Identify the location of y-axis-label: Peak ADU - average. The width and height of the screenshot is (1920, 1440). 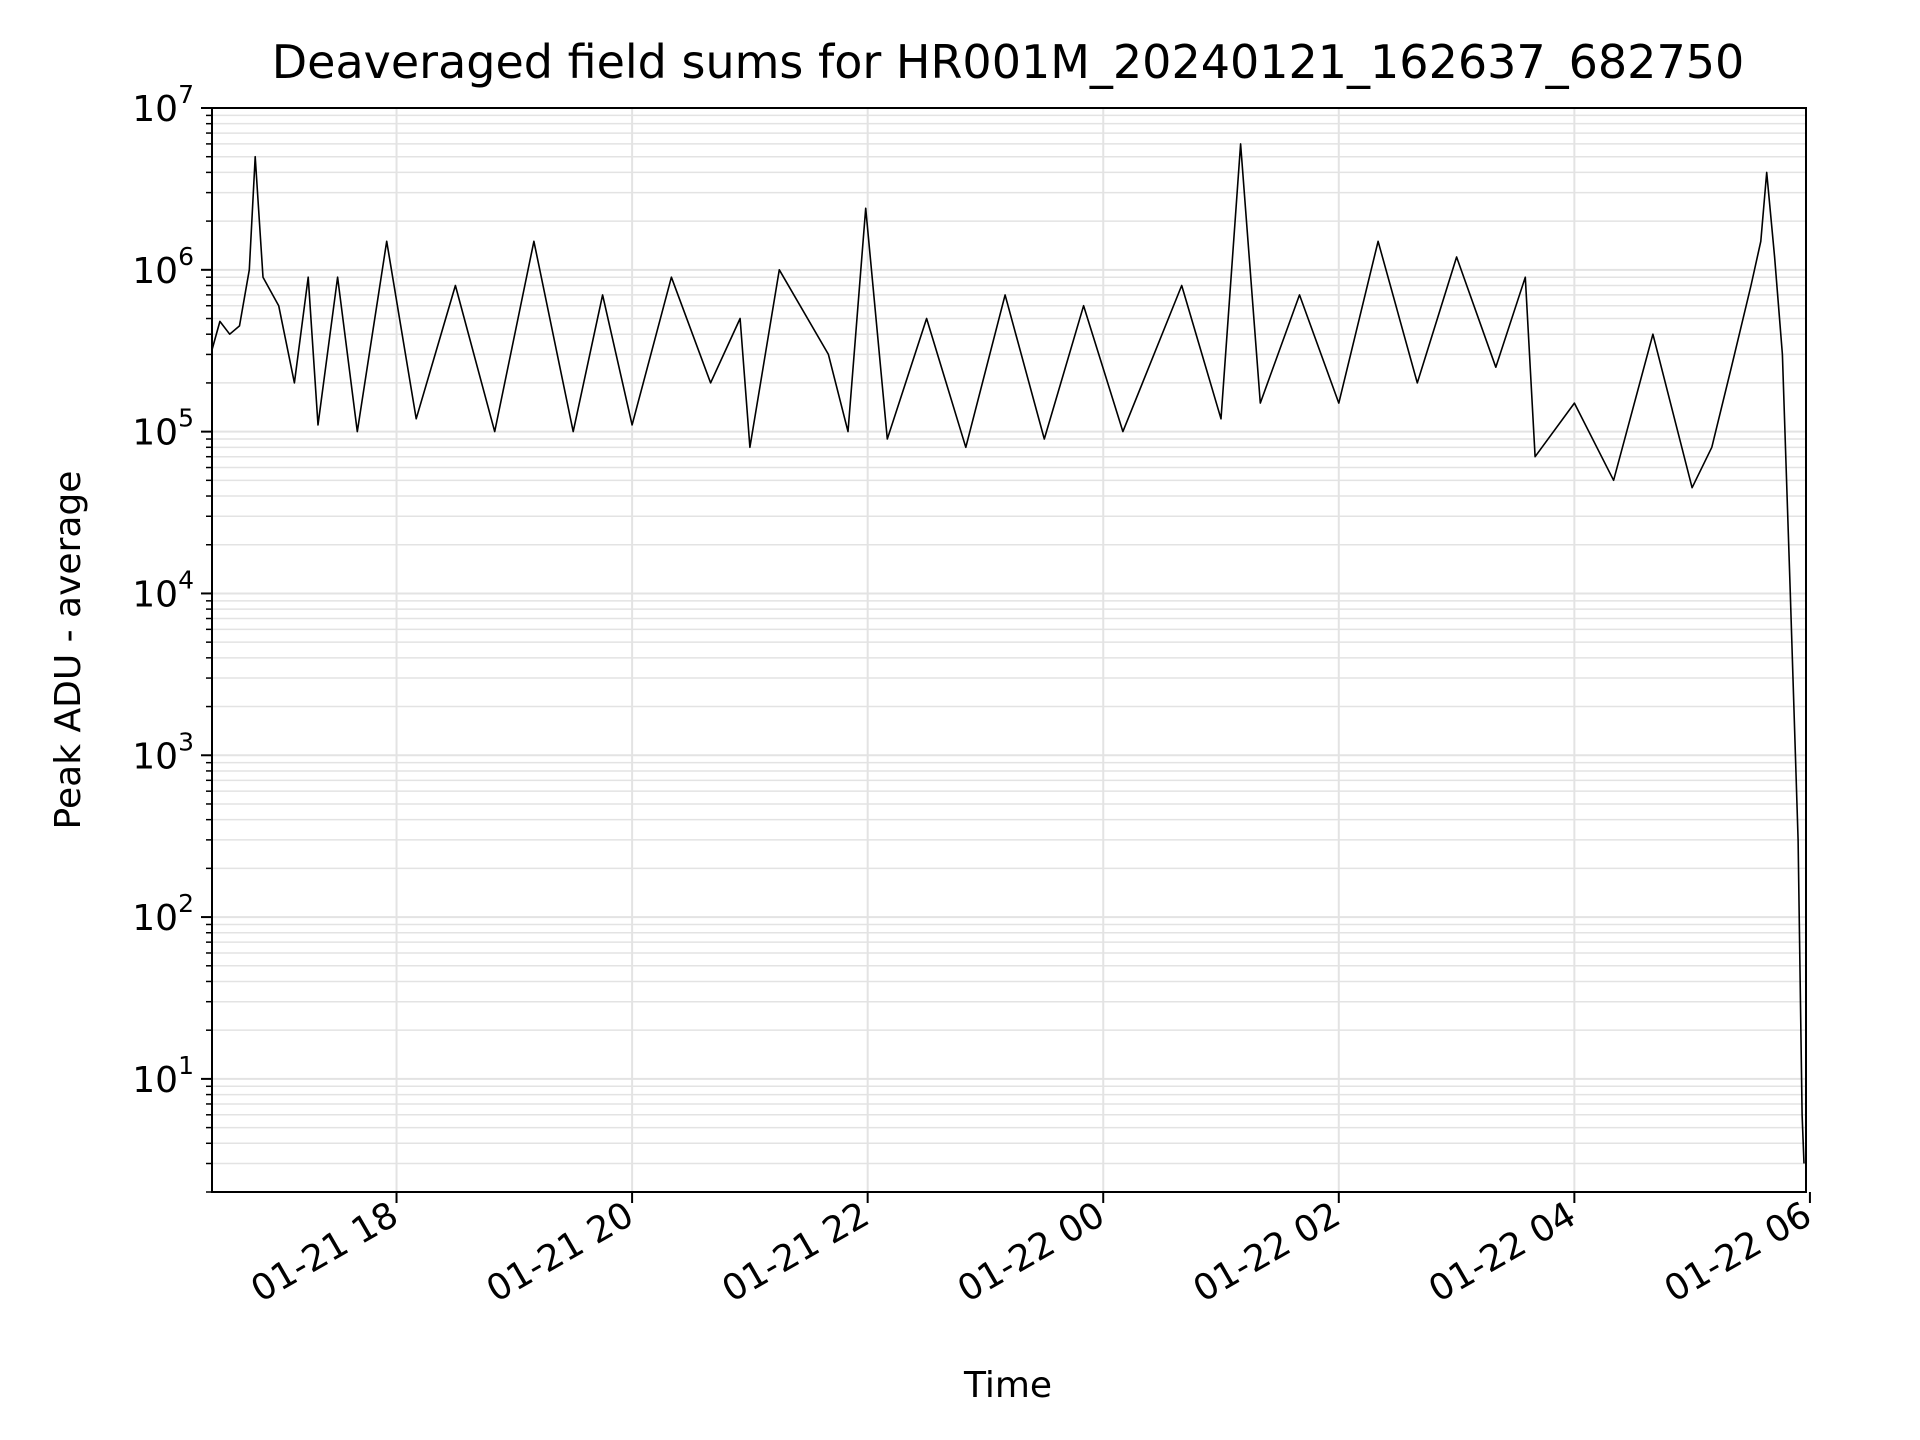
(68, 650).